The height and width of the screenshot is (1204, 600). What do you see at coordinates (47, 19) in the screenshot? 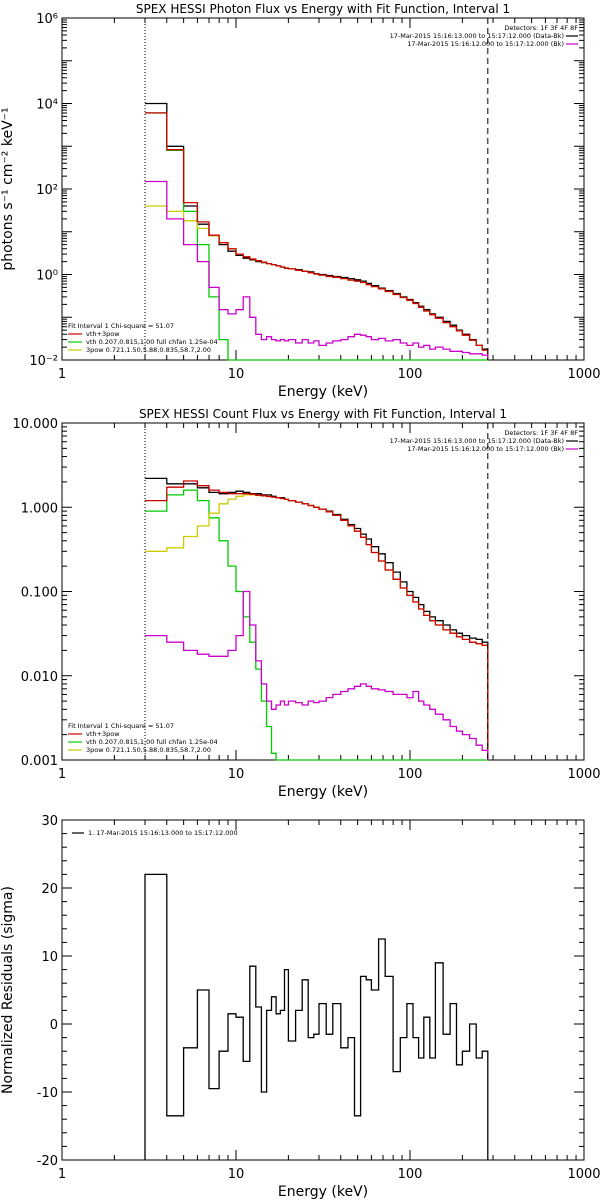
I see `y-tick-label: 10⁶` at bounding box center [47, 19].